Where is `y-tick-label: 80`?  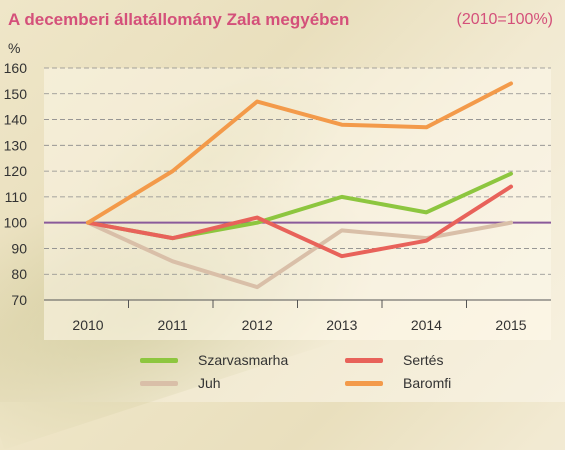 y-tick-label: 80 is located at coordinates (19, 274).